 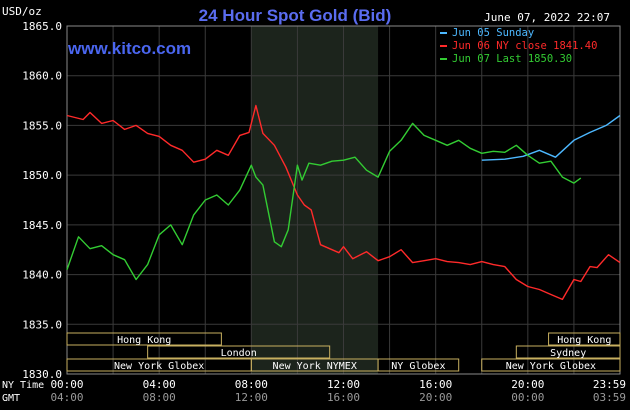 I want to click on legend-entry: Jun 07 Last 1850.30, so click(x=512, y=59).